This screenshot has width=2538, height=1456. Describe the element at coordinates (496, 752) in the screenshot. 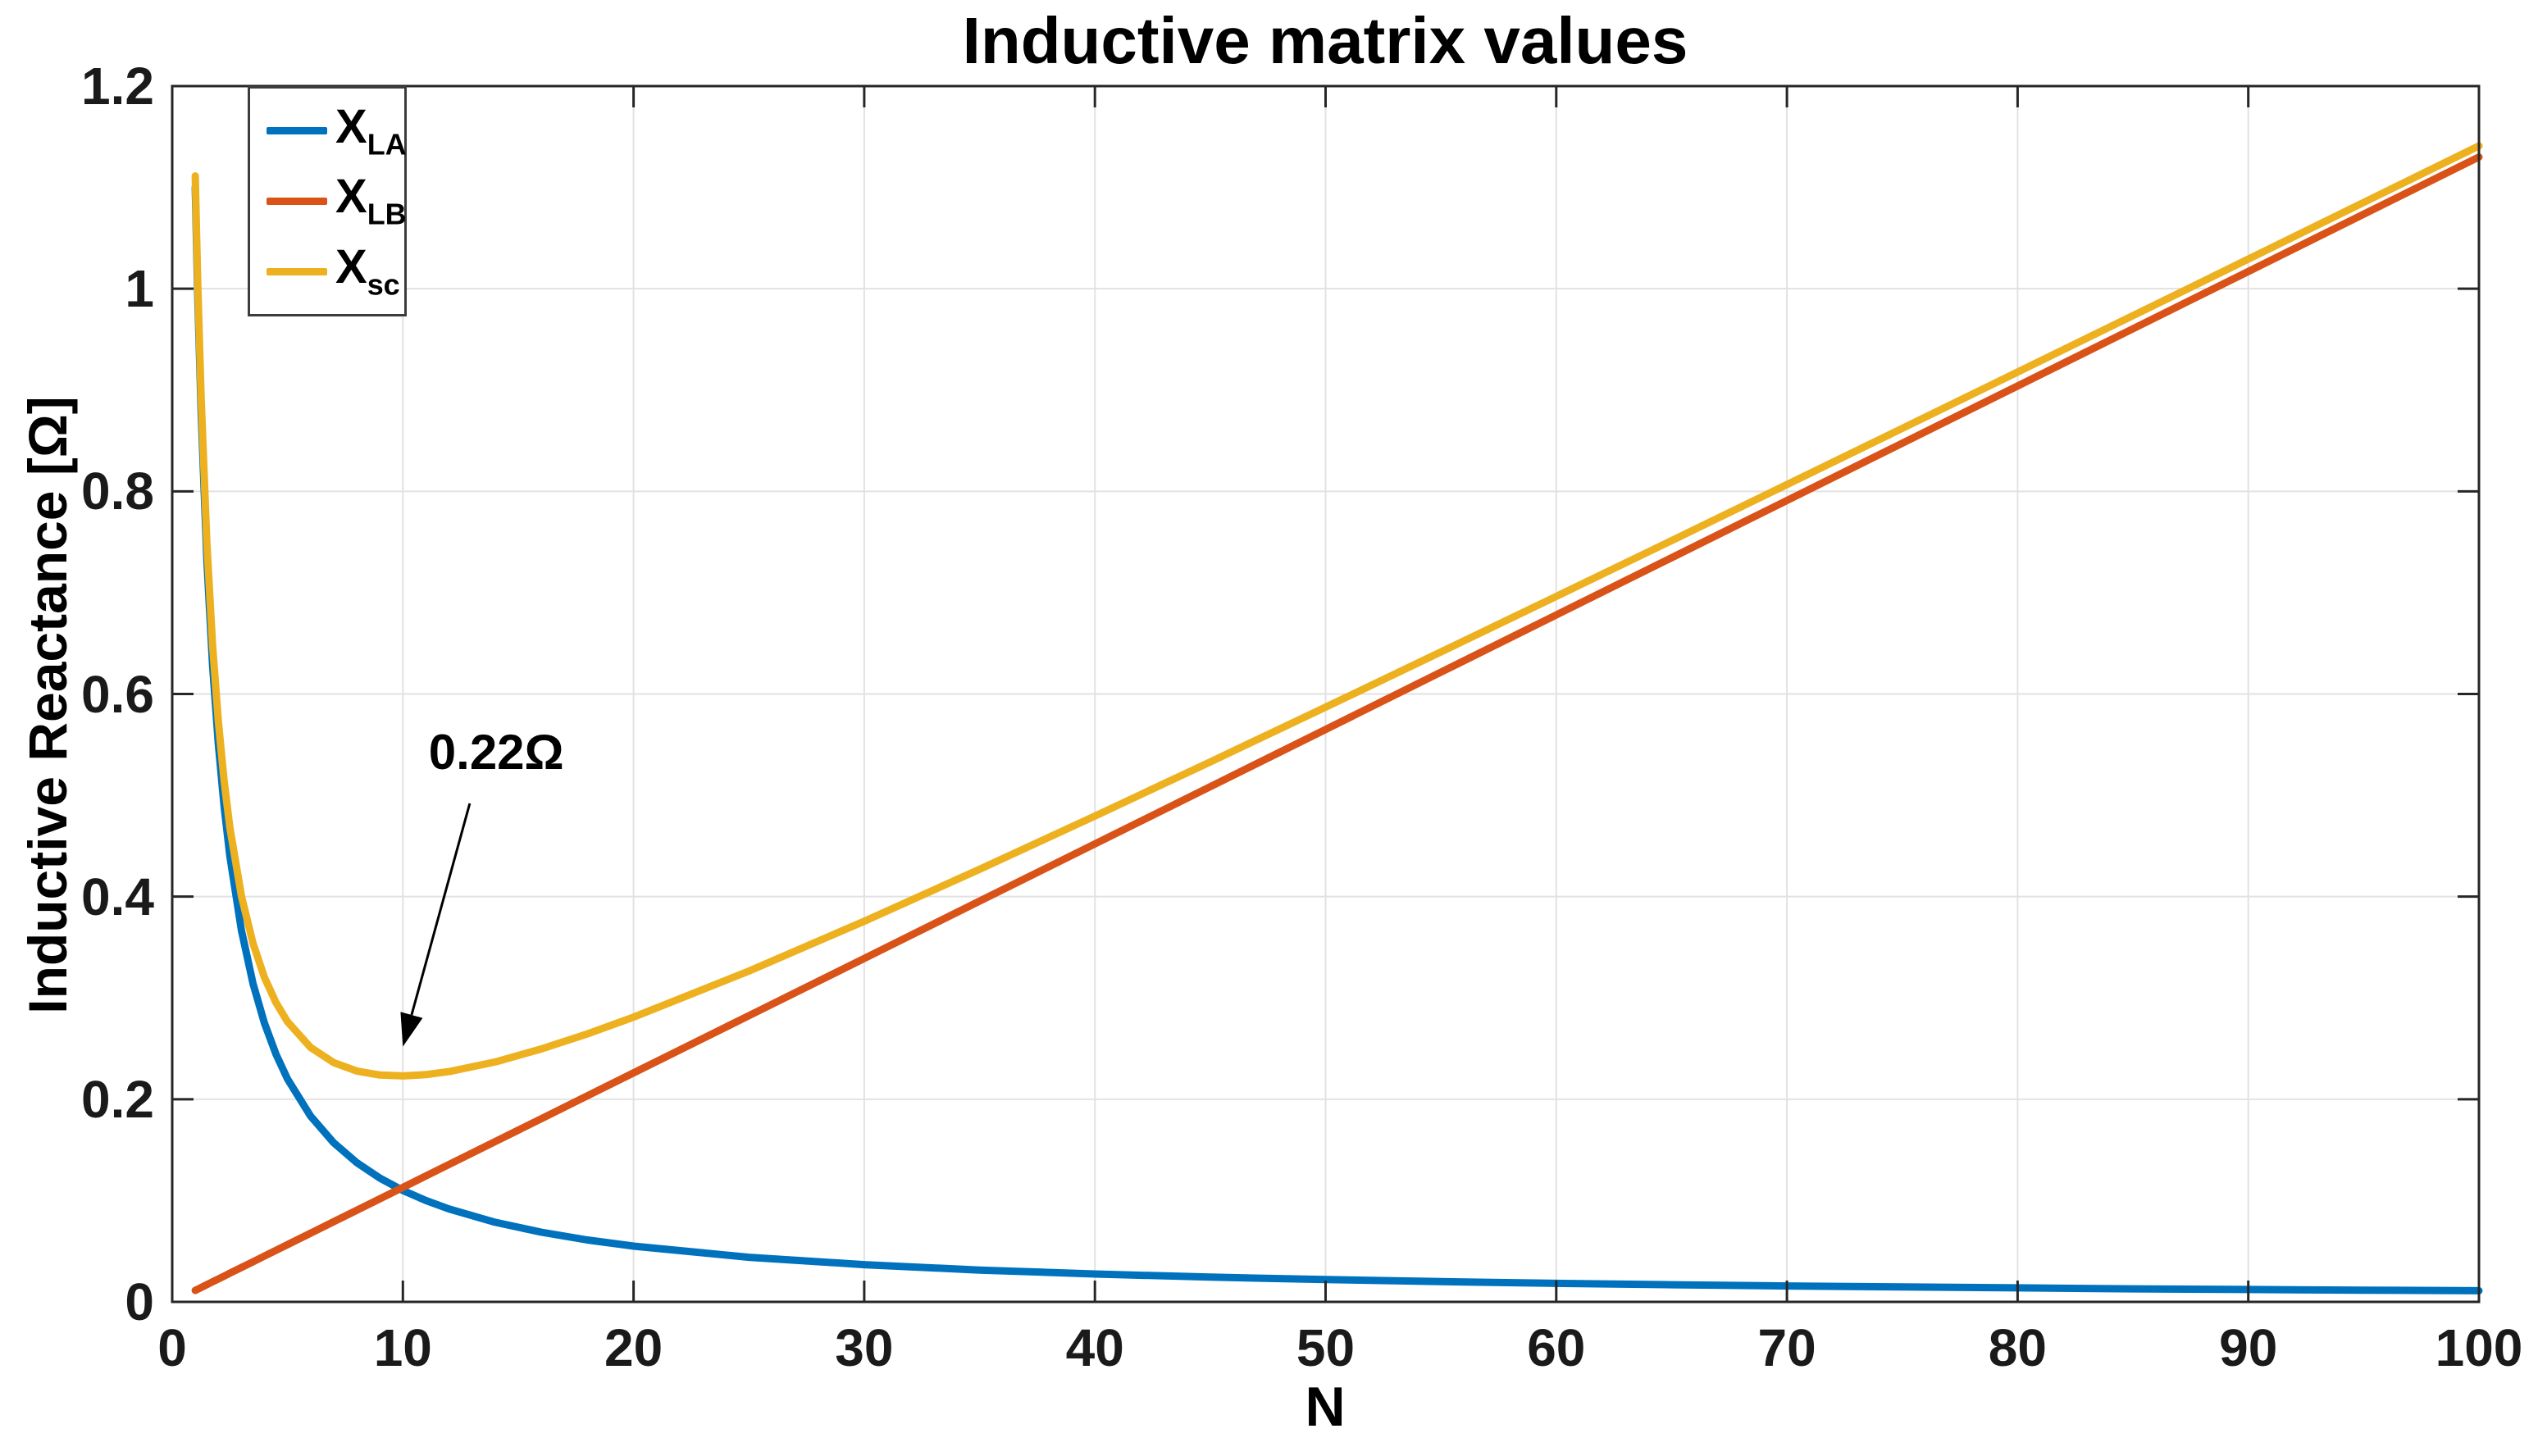

I see `annotation-text: 0.22Ω` at that location.